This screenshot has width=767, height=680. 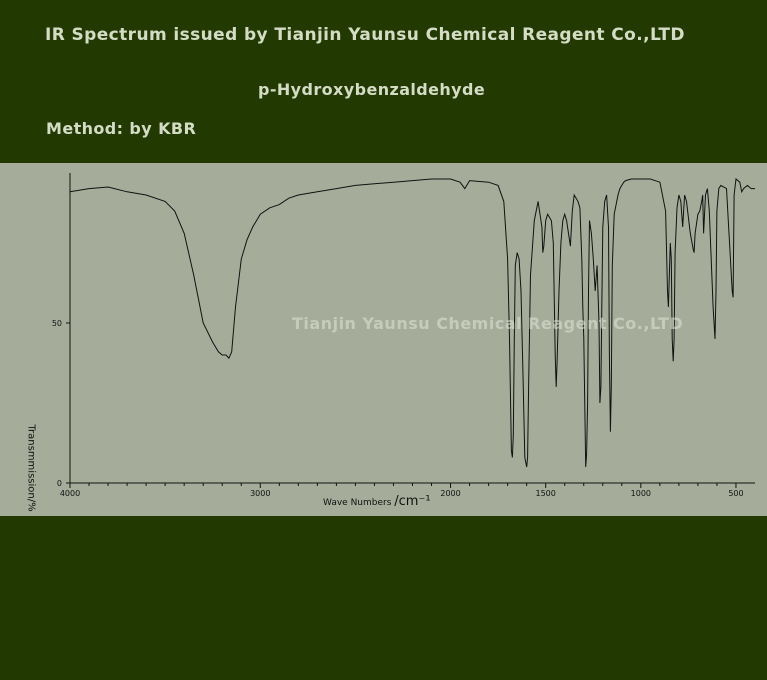 I want to click on x-tick-label: 500, so click(x=735, y=493).